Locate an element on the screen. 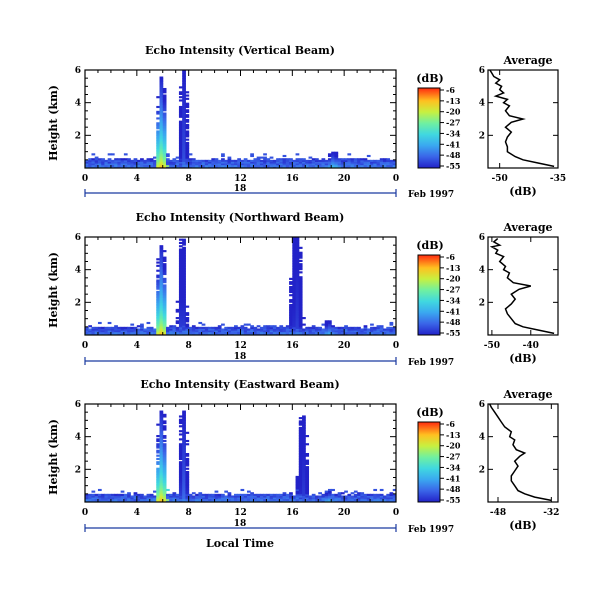 The width and height of the screenshot is (613, 598). panel-1-month-label: Feb 1997 is located at coordinates (431, 195).